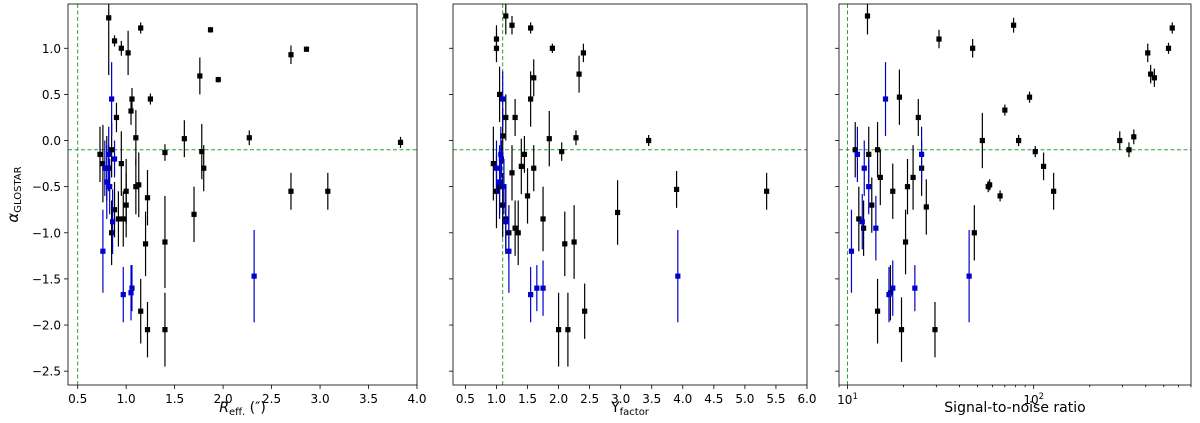 The height and width of the screenshot is (423, 1200). I want to click on x-axis-title: Signal-to-noise ratio, so click(1014, 408).